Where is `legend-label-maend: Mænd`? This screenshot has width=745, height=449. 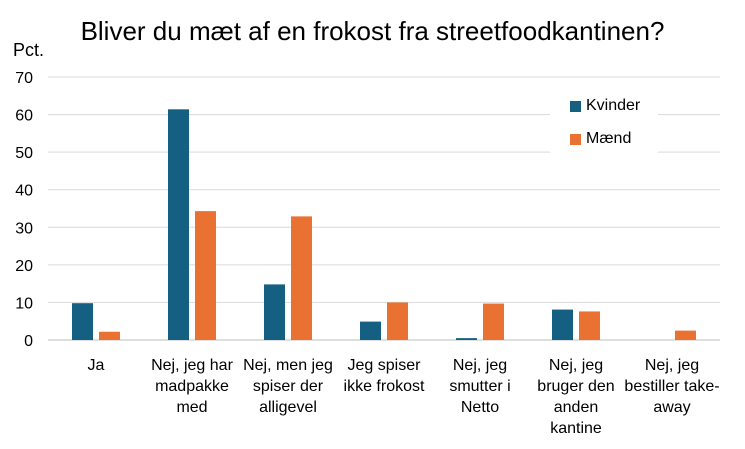 legend-label-maend: Mænd is located at coordinates (609, 138).